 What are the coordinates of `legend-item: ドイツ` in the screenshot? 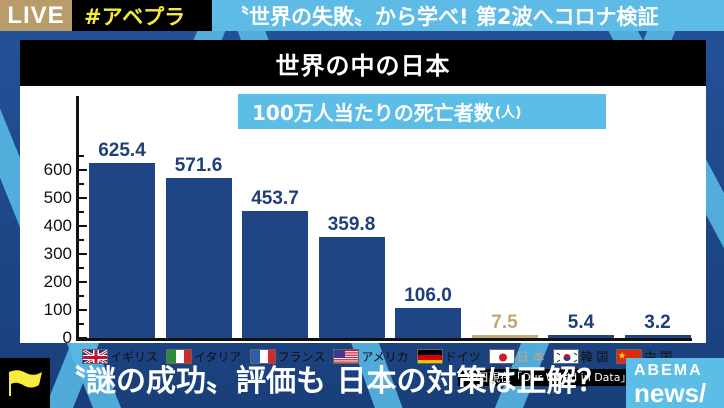 It's located at (448, 356).